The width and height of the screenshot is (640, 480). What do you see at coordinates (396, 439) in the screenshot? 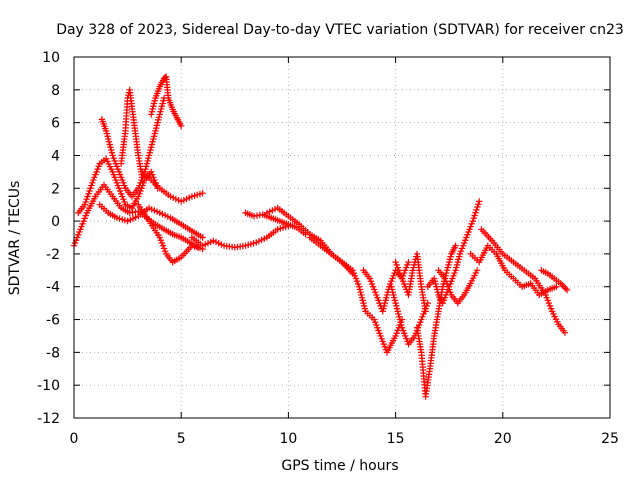
I see `x-tick-label: 15` at bounding box center [396, 439].